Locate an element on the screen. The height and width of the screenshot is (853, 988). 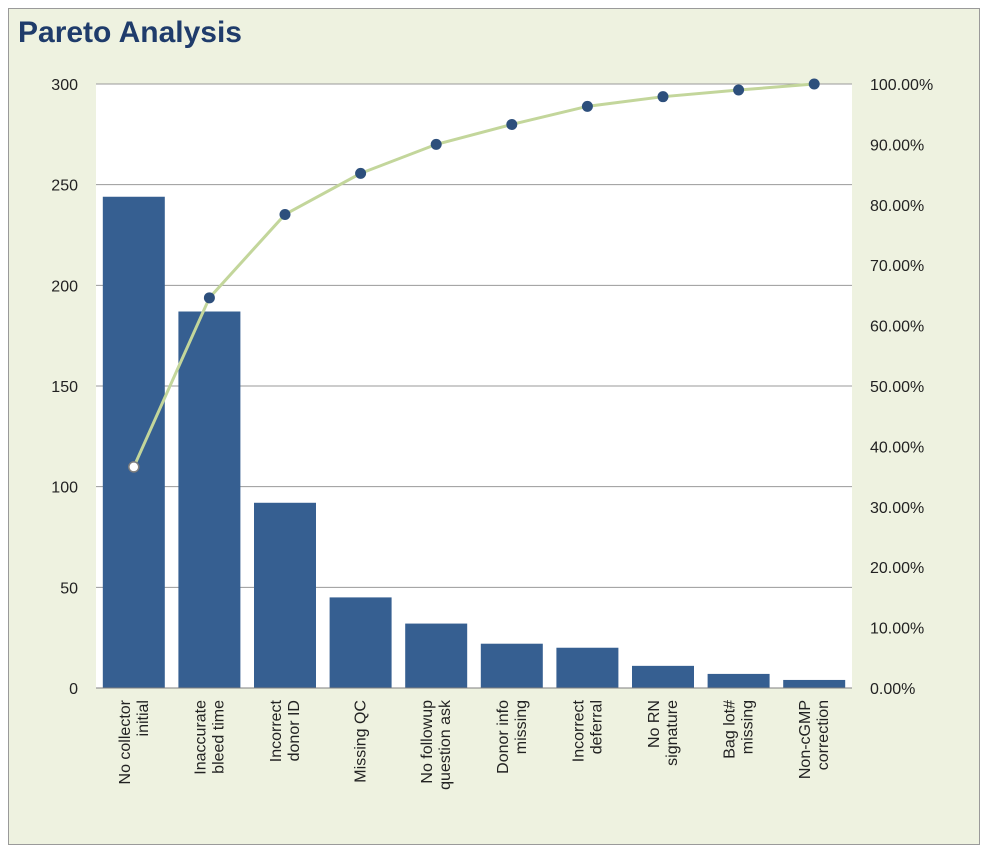
y-right-tick-label: 60.00% is located at coordinates (897, 327).